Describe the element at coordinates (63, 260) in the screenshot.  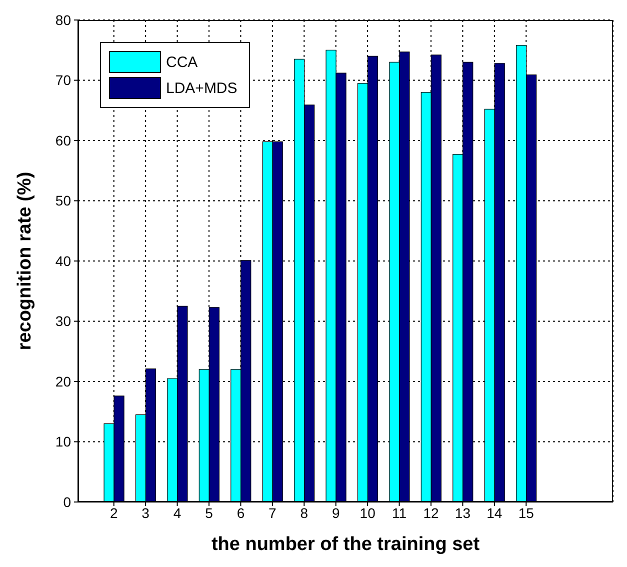
I see `y-tick-label: 40` at that location.